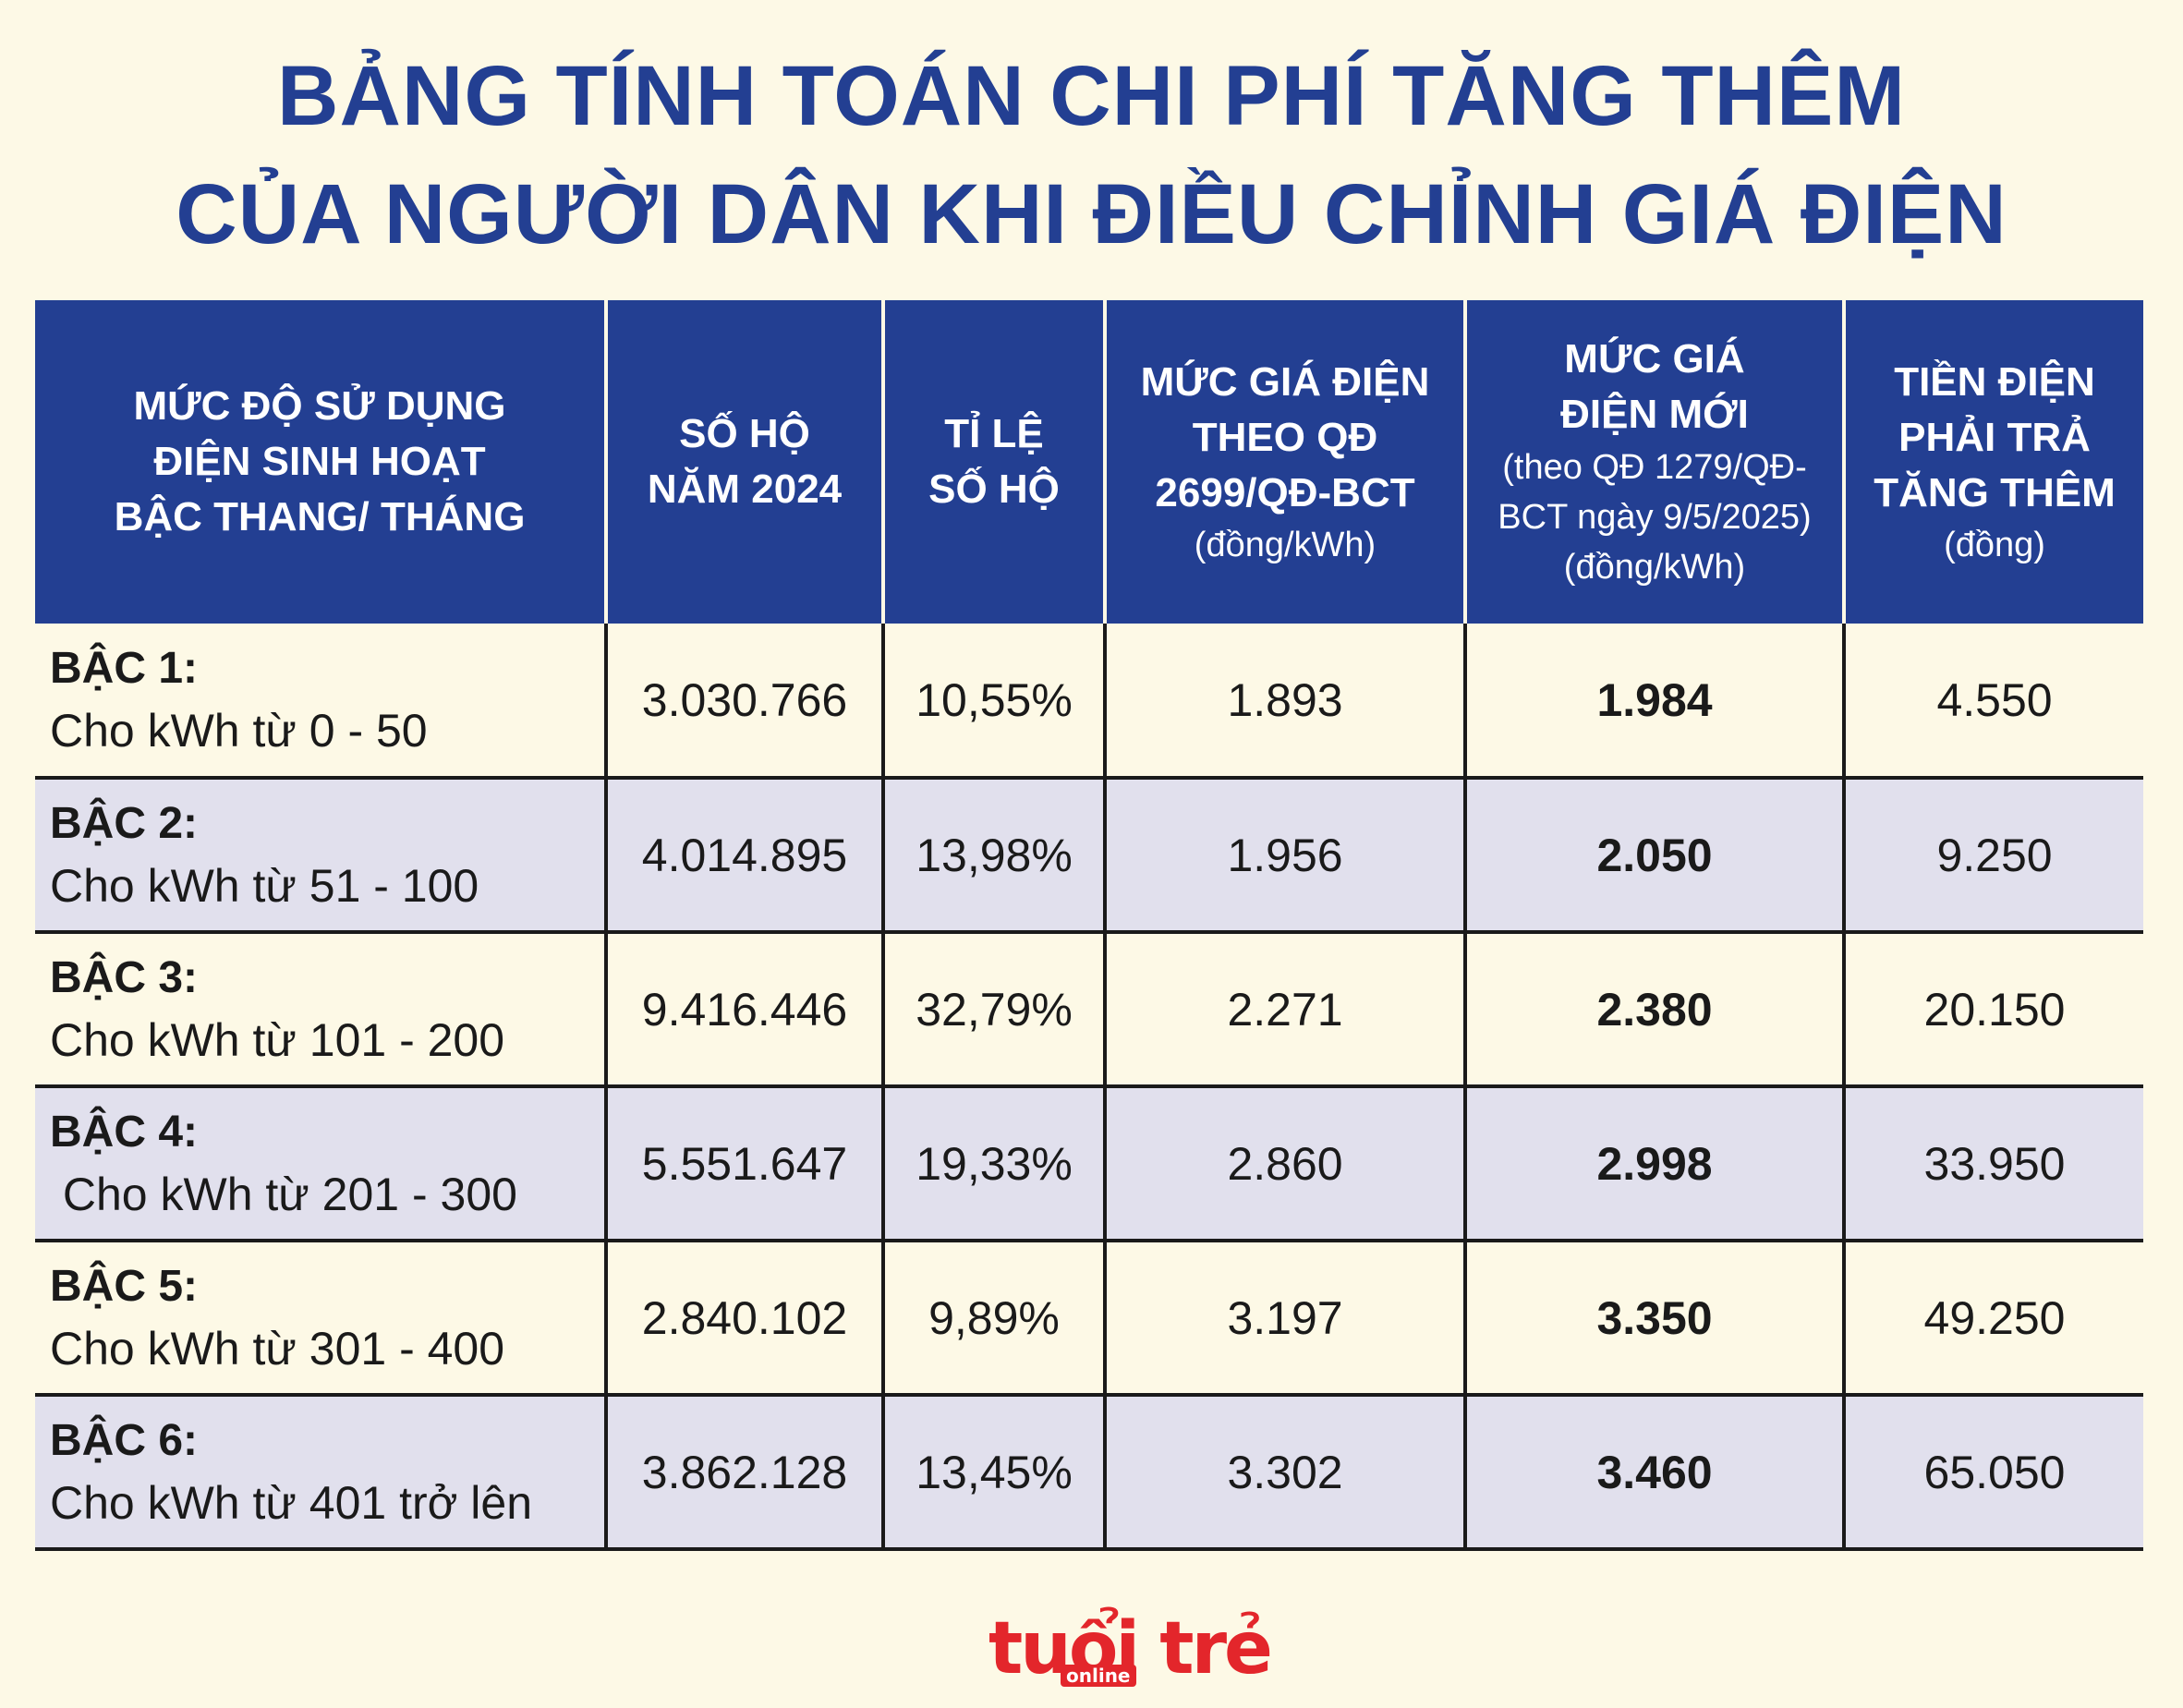  What do you see at coordinates (993, 856) in the screenshot?
I see `ratio-cell: 13,98%` at bounding box center [993, 856].